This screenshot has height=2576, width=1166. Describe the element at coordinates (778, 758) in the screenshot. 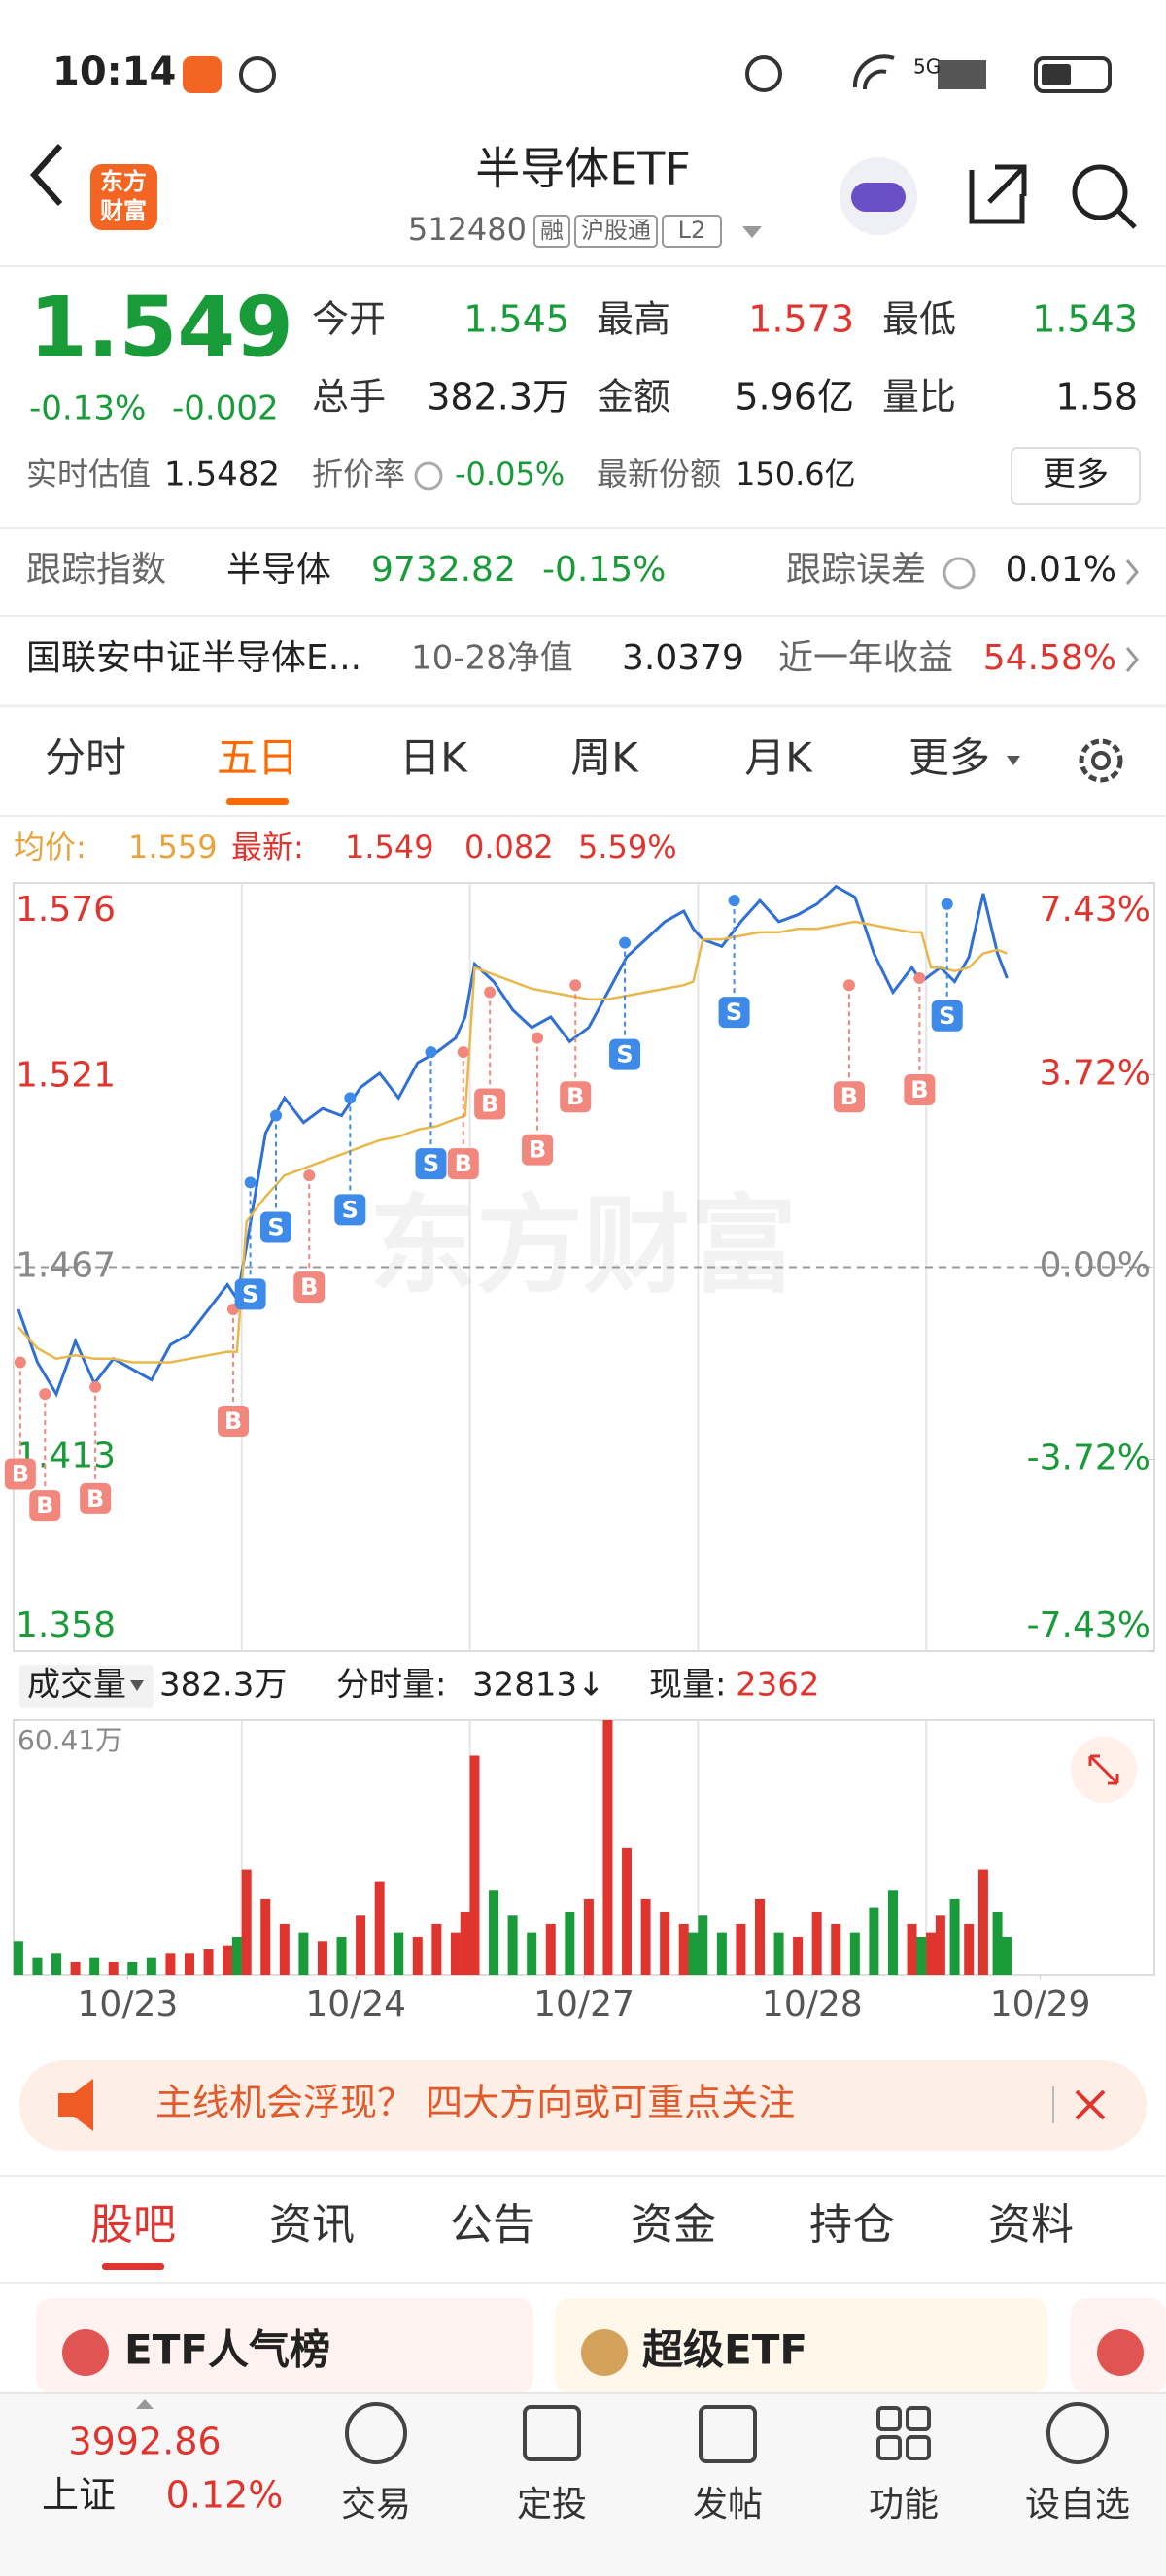

I see `chart-tab: 月K` at that location.